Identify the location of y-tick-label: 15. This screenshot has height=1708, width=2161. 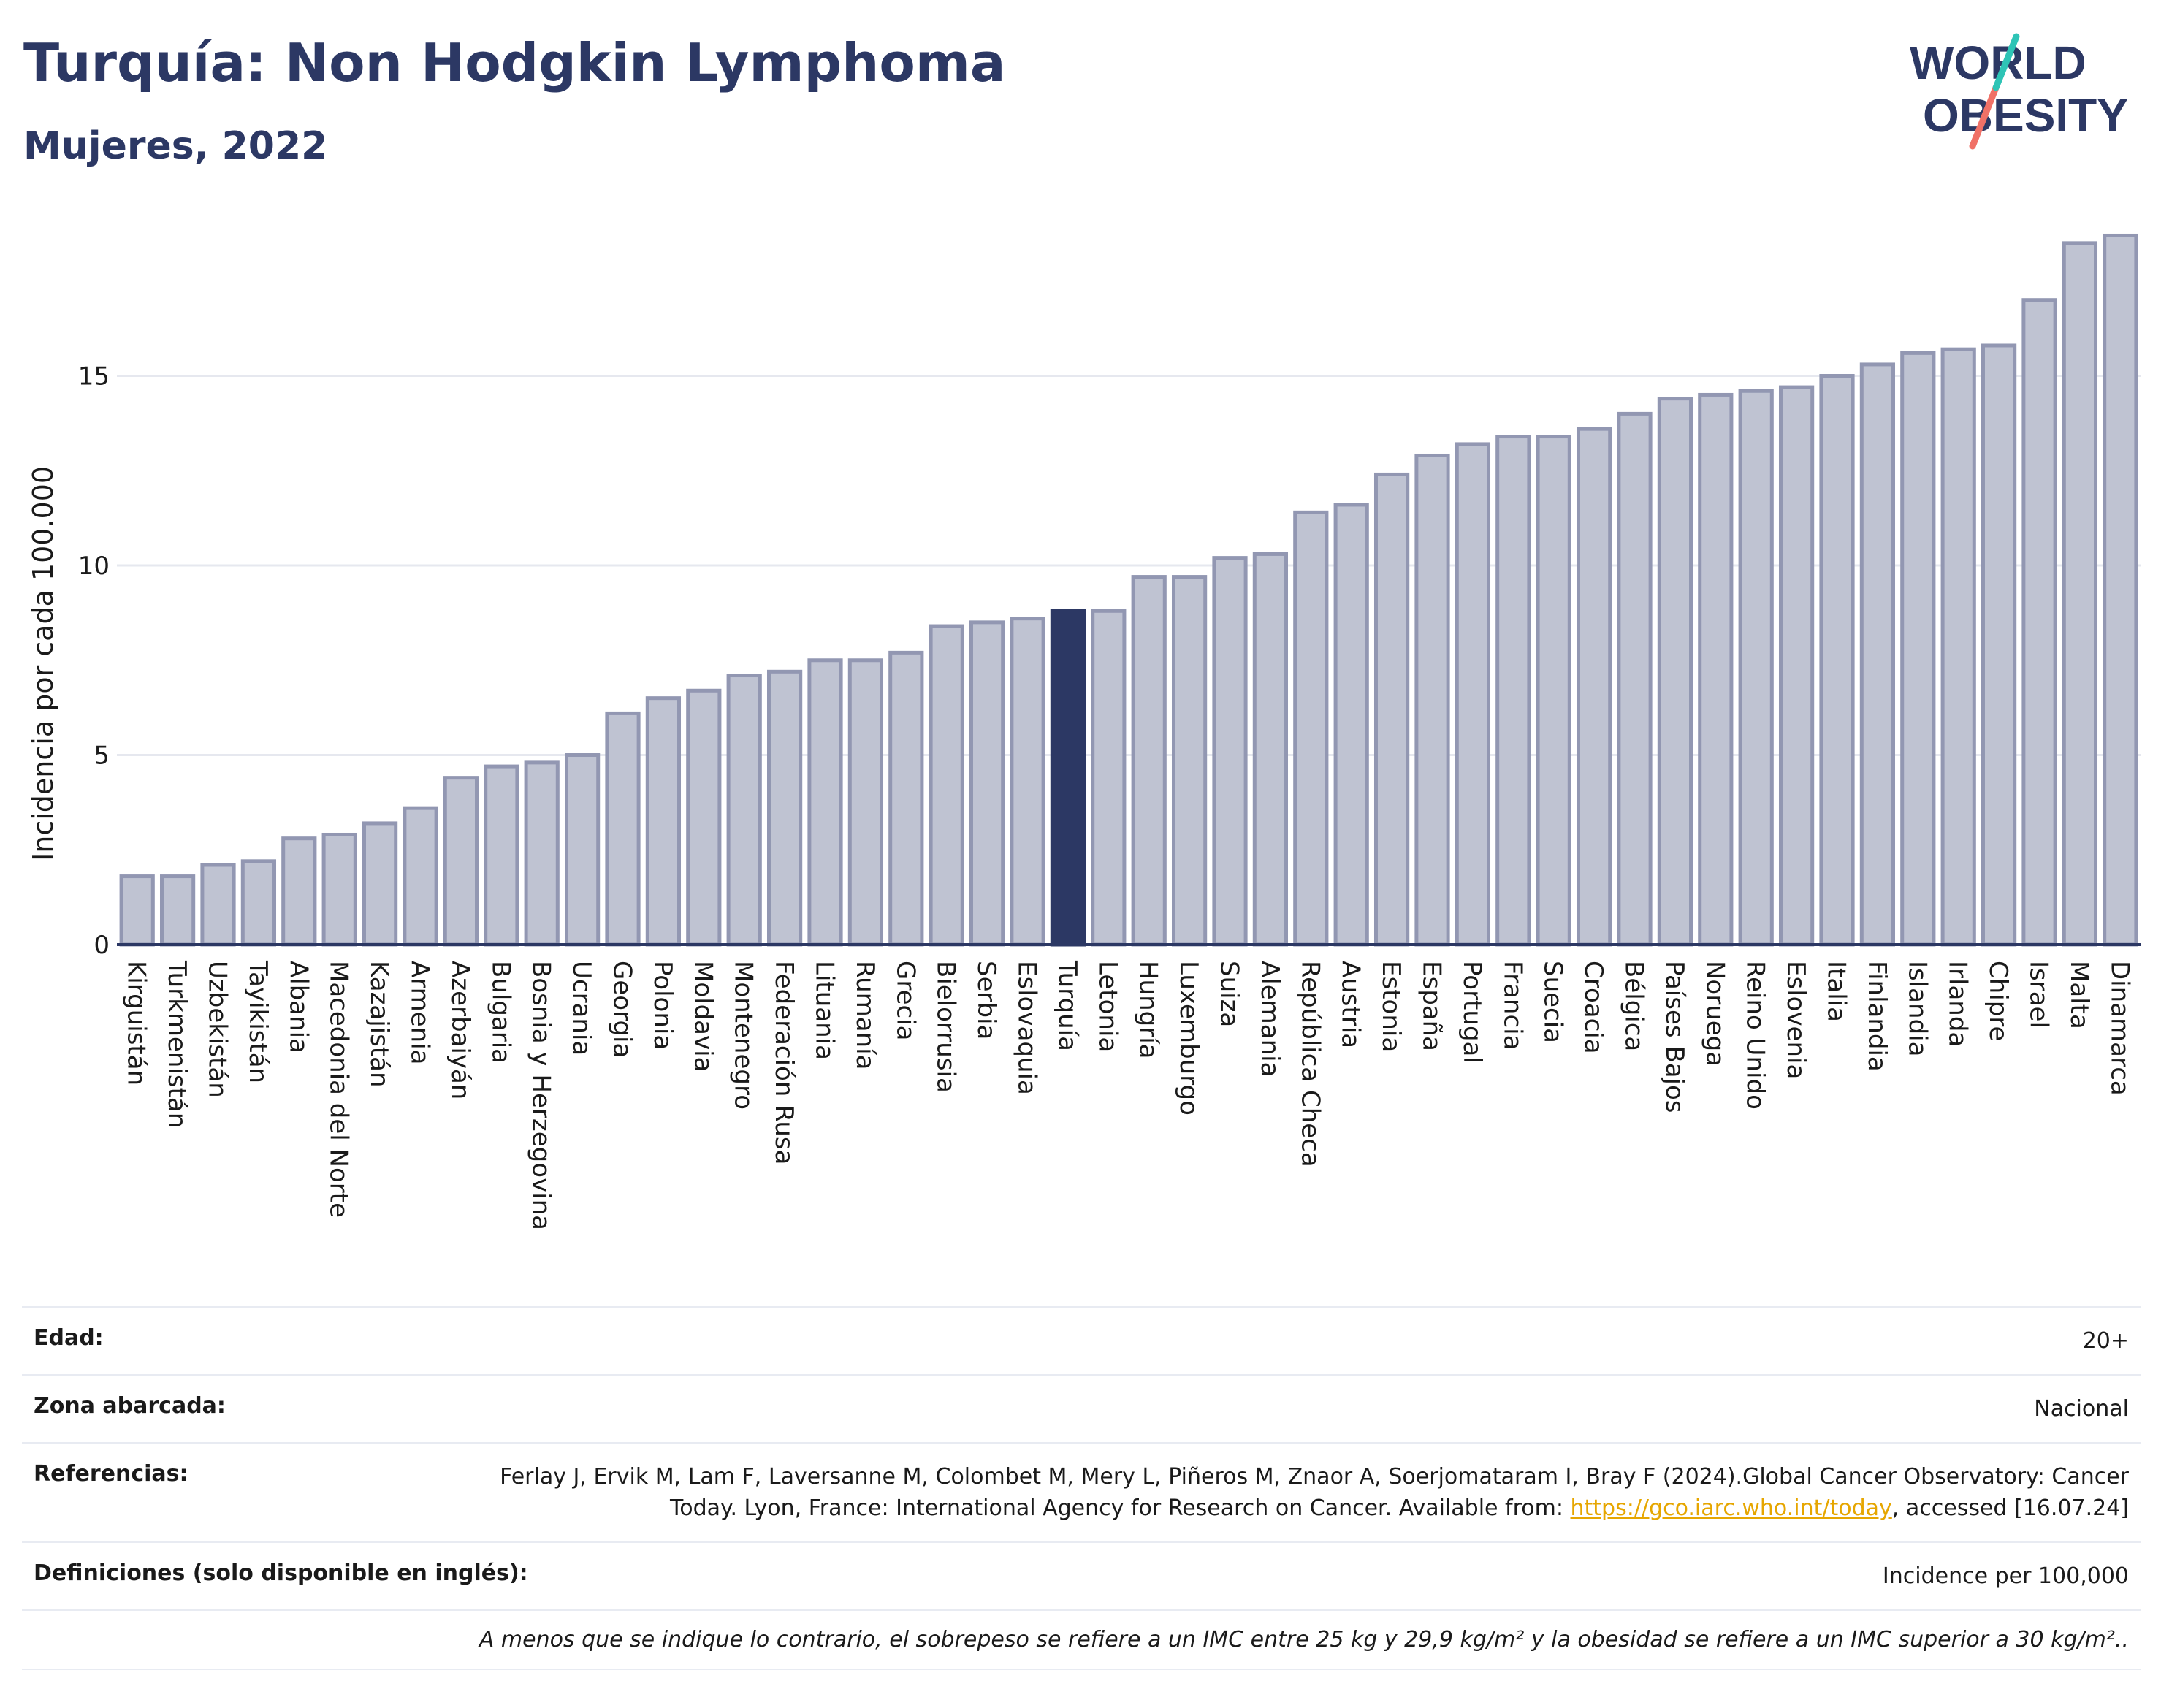
(94, 377).